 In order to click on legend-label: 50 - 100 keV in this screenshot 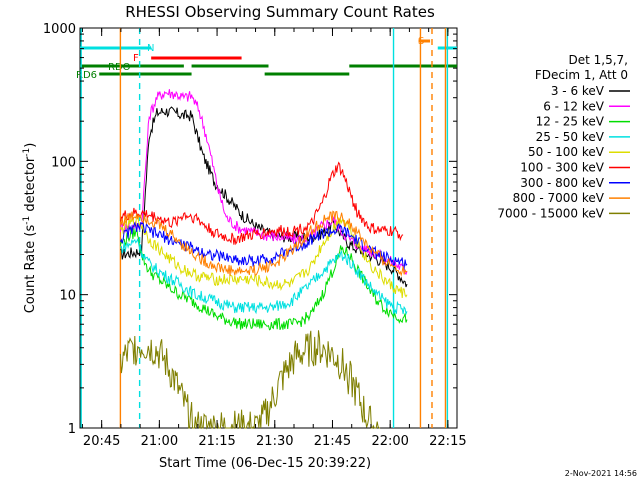, I will do `click(566, 152)`.